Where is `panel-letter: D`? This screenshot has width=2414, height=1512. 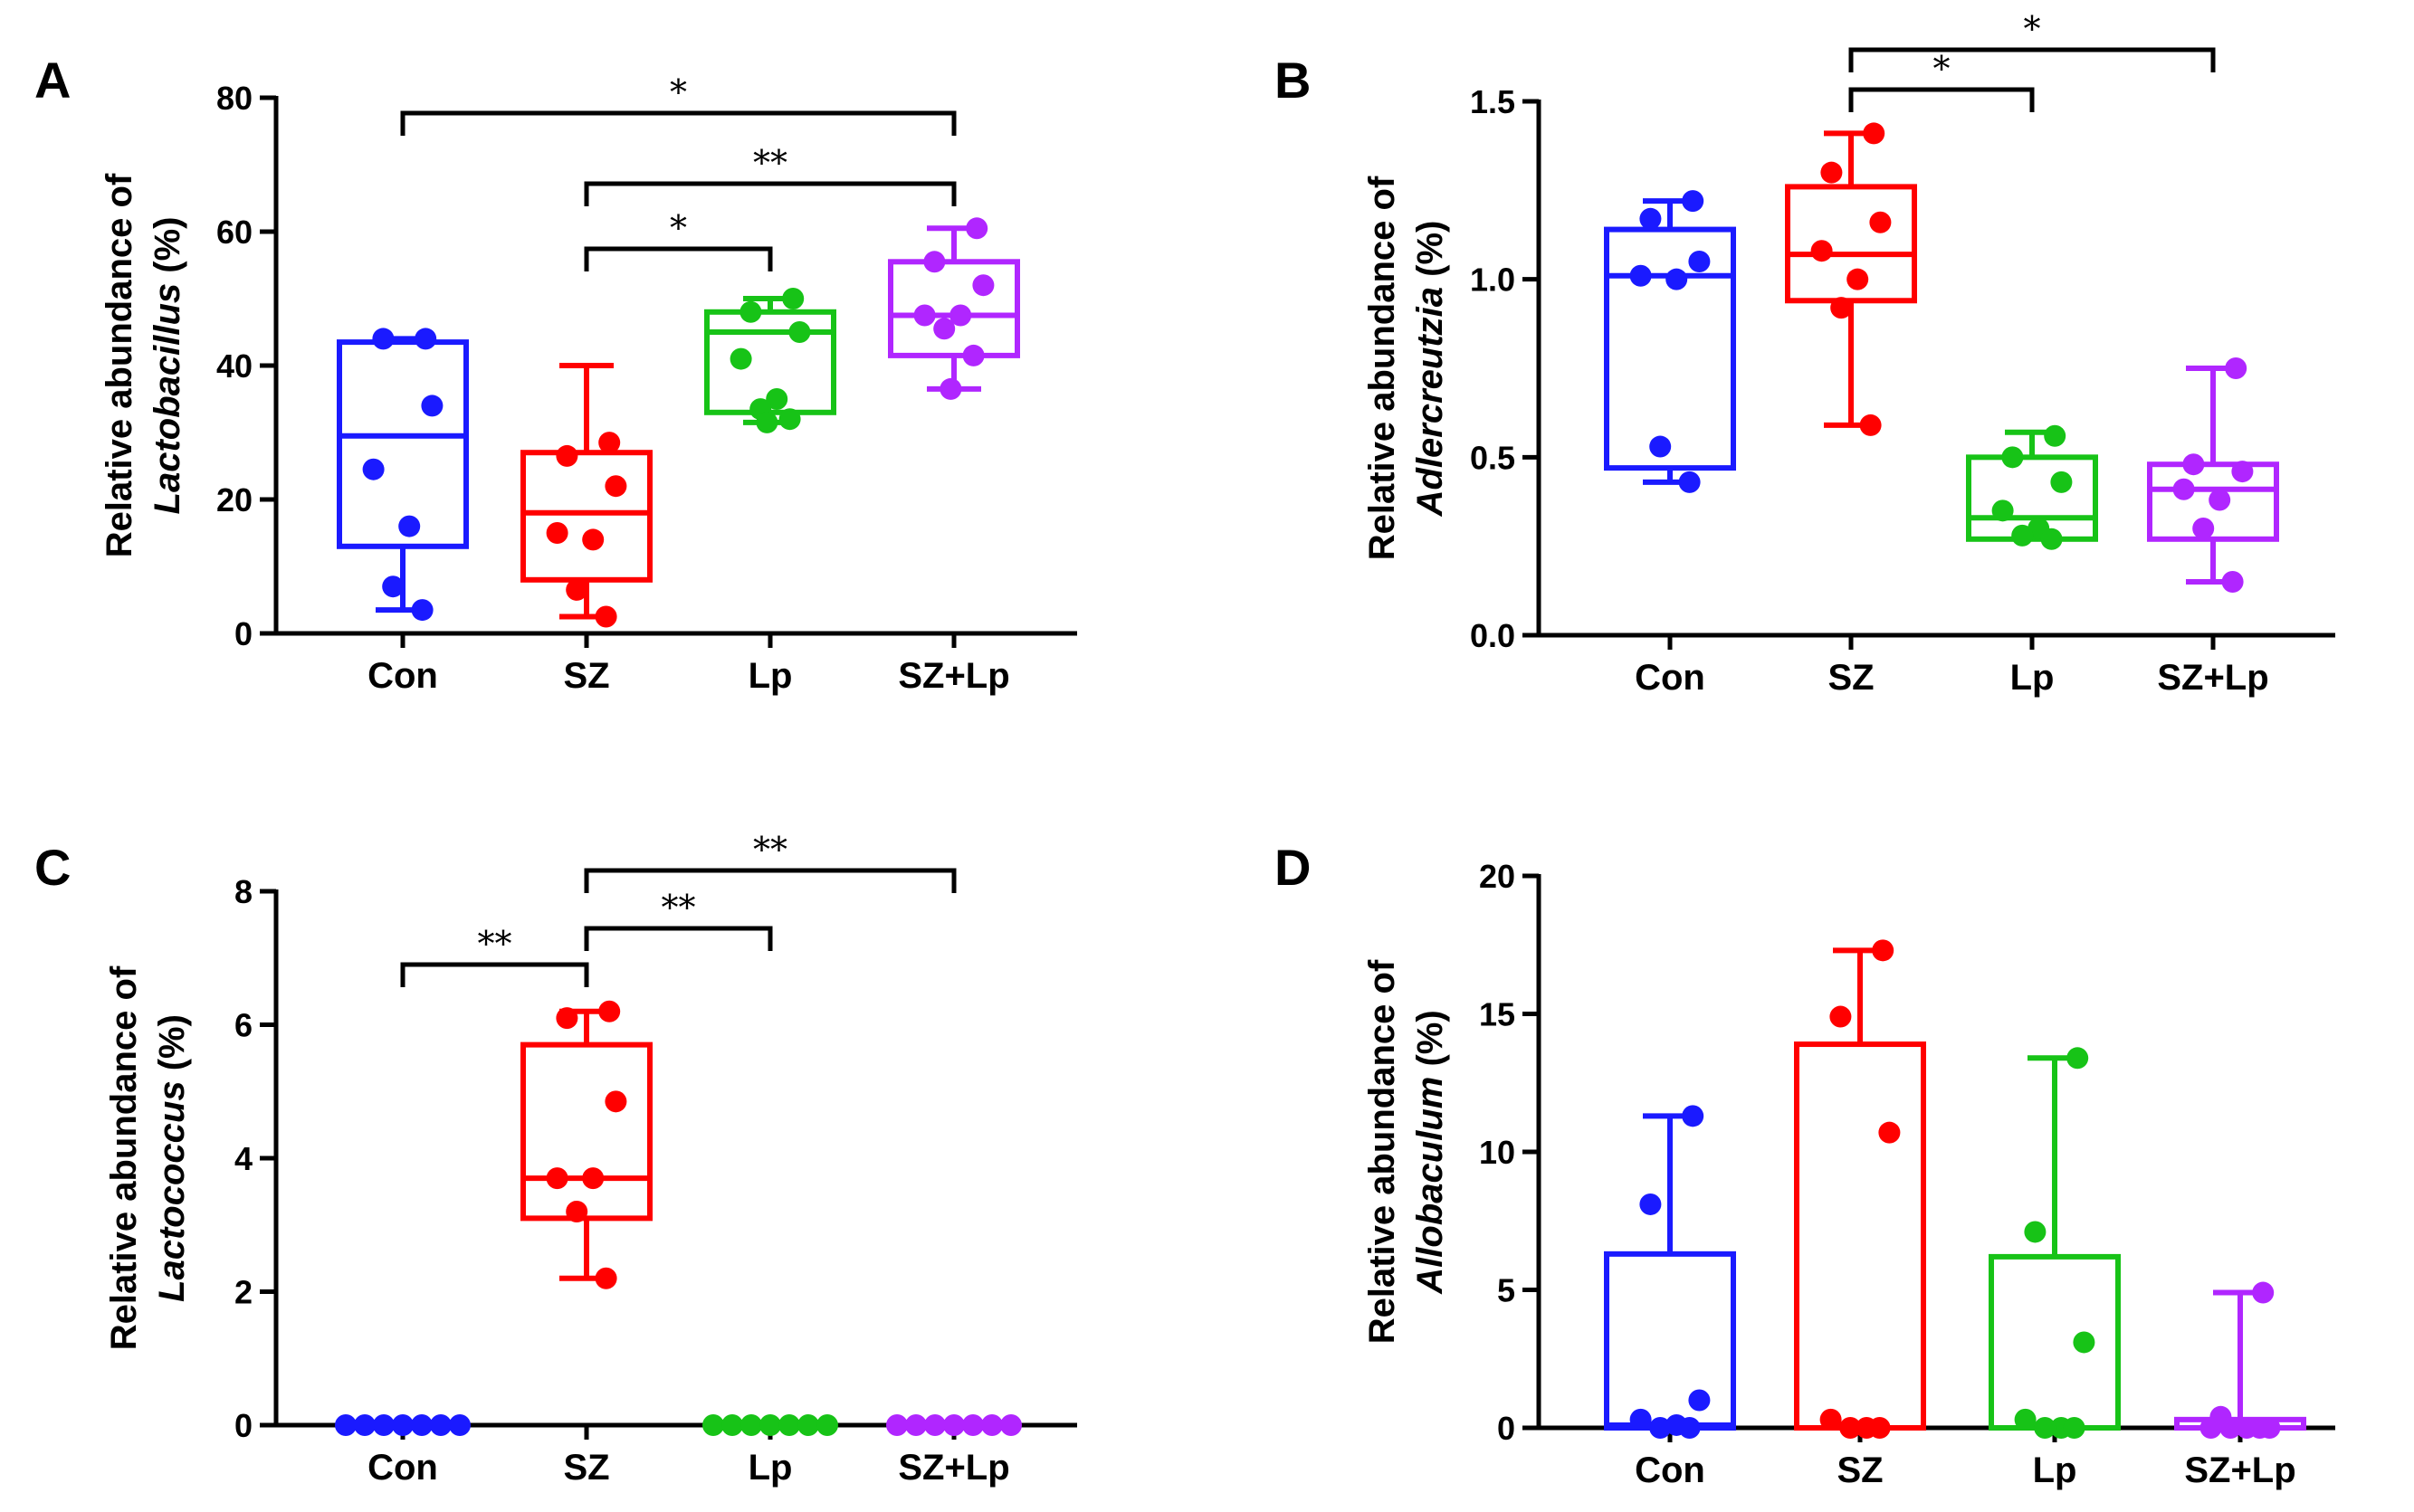
panel-letter: D is located at coordinates (1292, 868).